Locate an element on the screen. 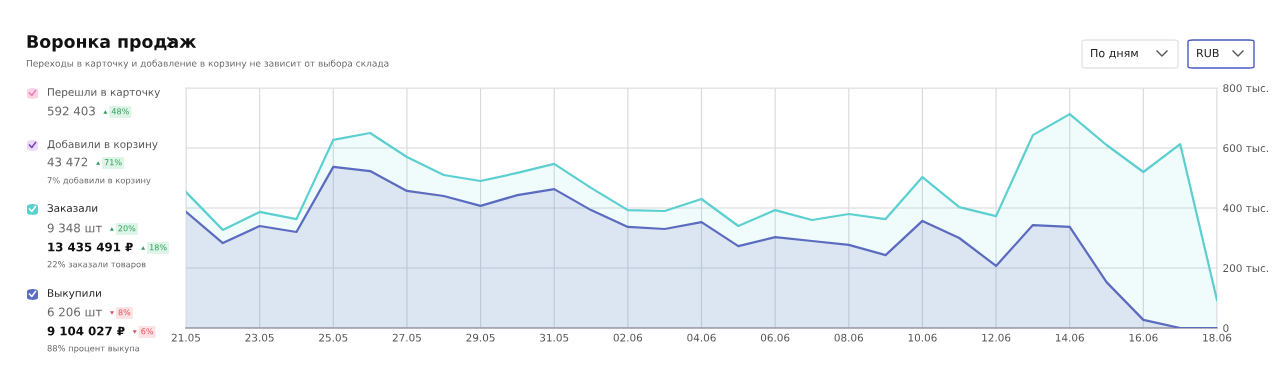  text: 22% заказали товаров is located at coordinates (96, 265).